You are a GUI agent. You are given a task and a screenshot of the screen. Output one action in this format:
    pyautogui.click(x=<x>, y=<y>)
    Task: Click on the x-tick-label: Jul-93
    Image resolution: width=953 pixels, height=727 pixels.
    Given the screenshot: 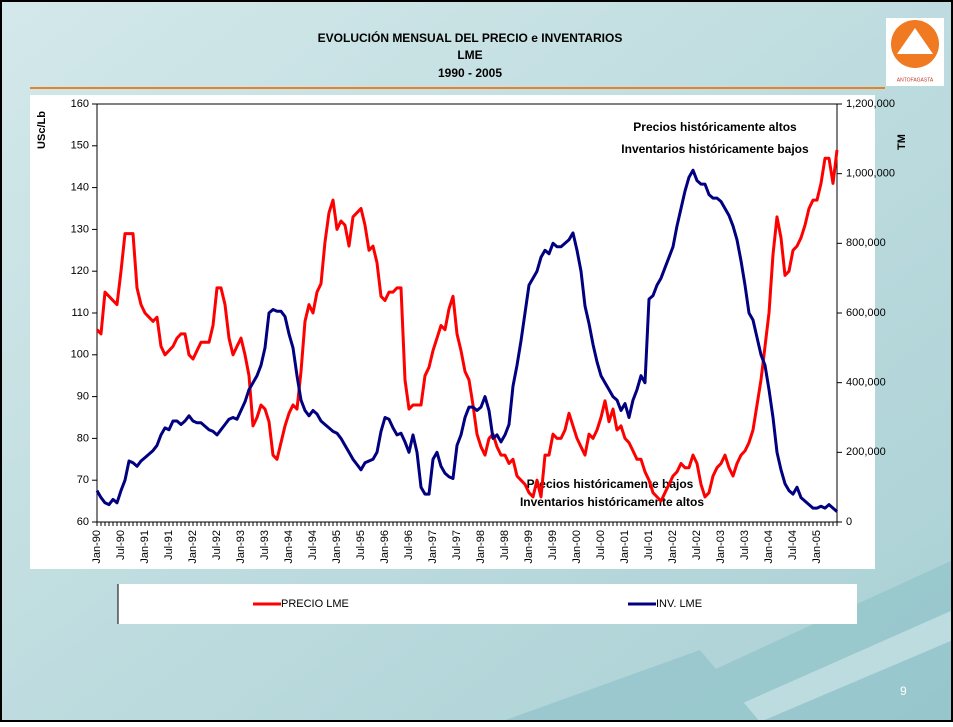 What is the action you would take?
    pyautogui.click(x=265, y=545)
    